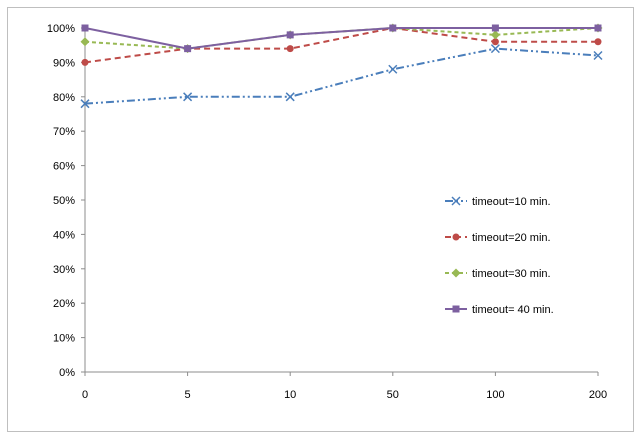  Describe the element at coordinates (188, 395) in the screenshot. I see `x-tick-label: 5` at that location.